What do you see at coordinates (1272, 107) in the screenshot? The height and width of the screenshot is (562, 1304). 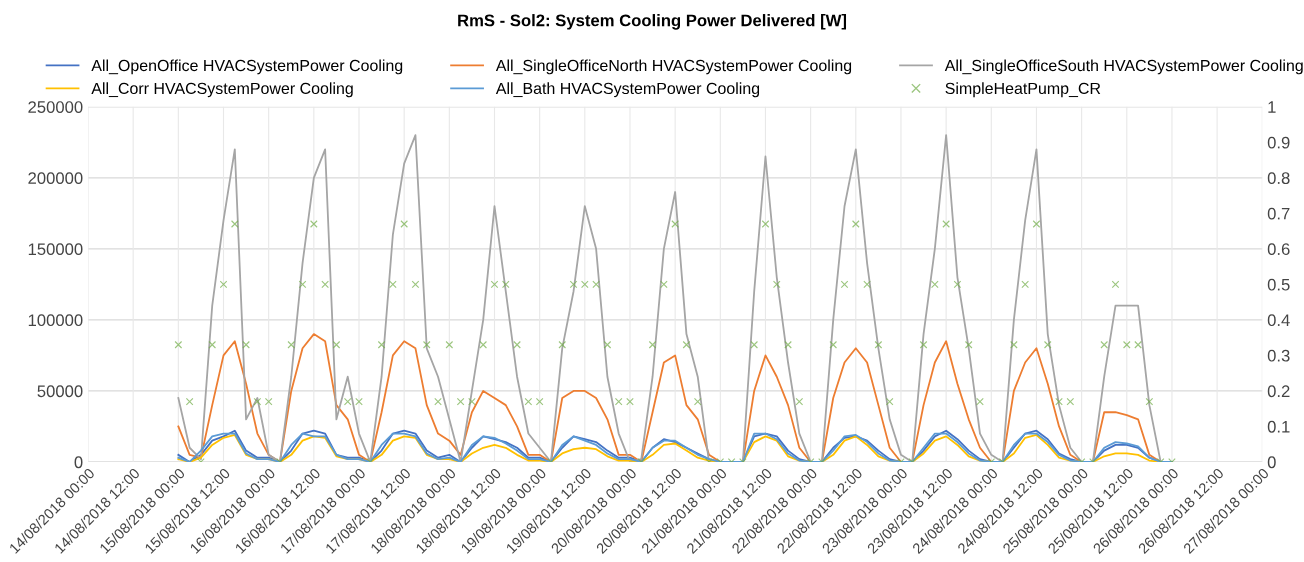 I see `y2-tick-label: 1` at bounding box center [1272, 107].